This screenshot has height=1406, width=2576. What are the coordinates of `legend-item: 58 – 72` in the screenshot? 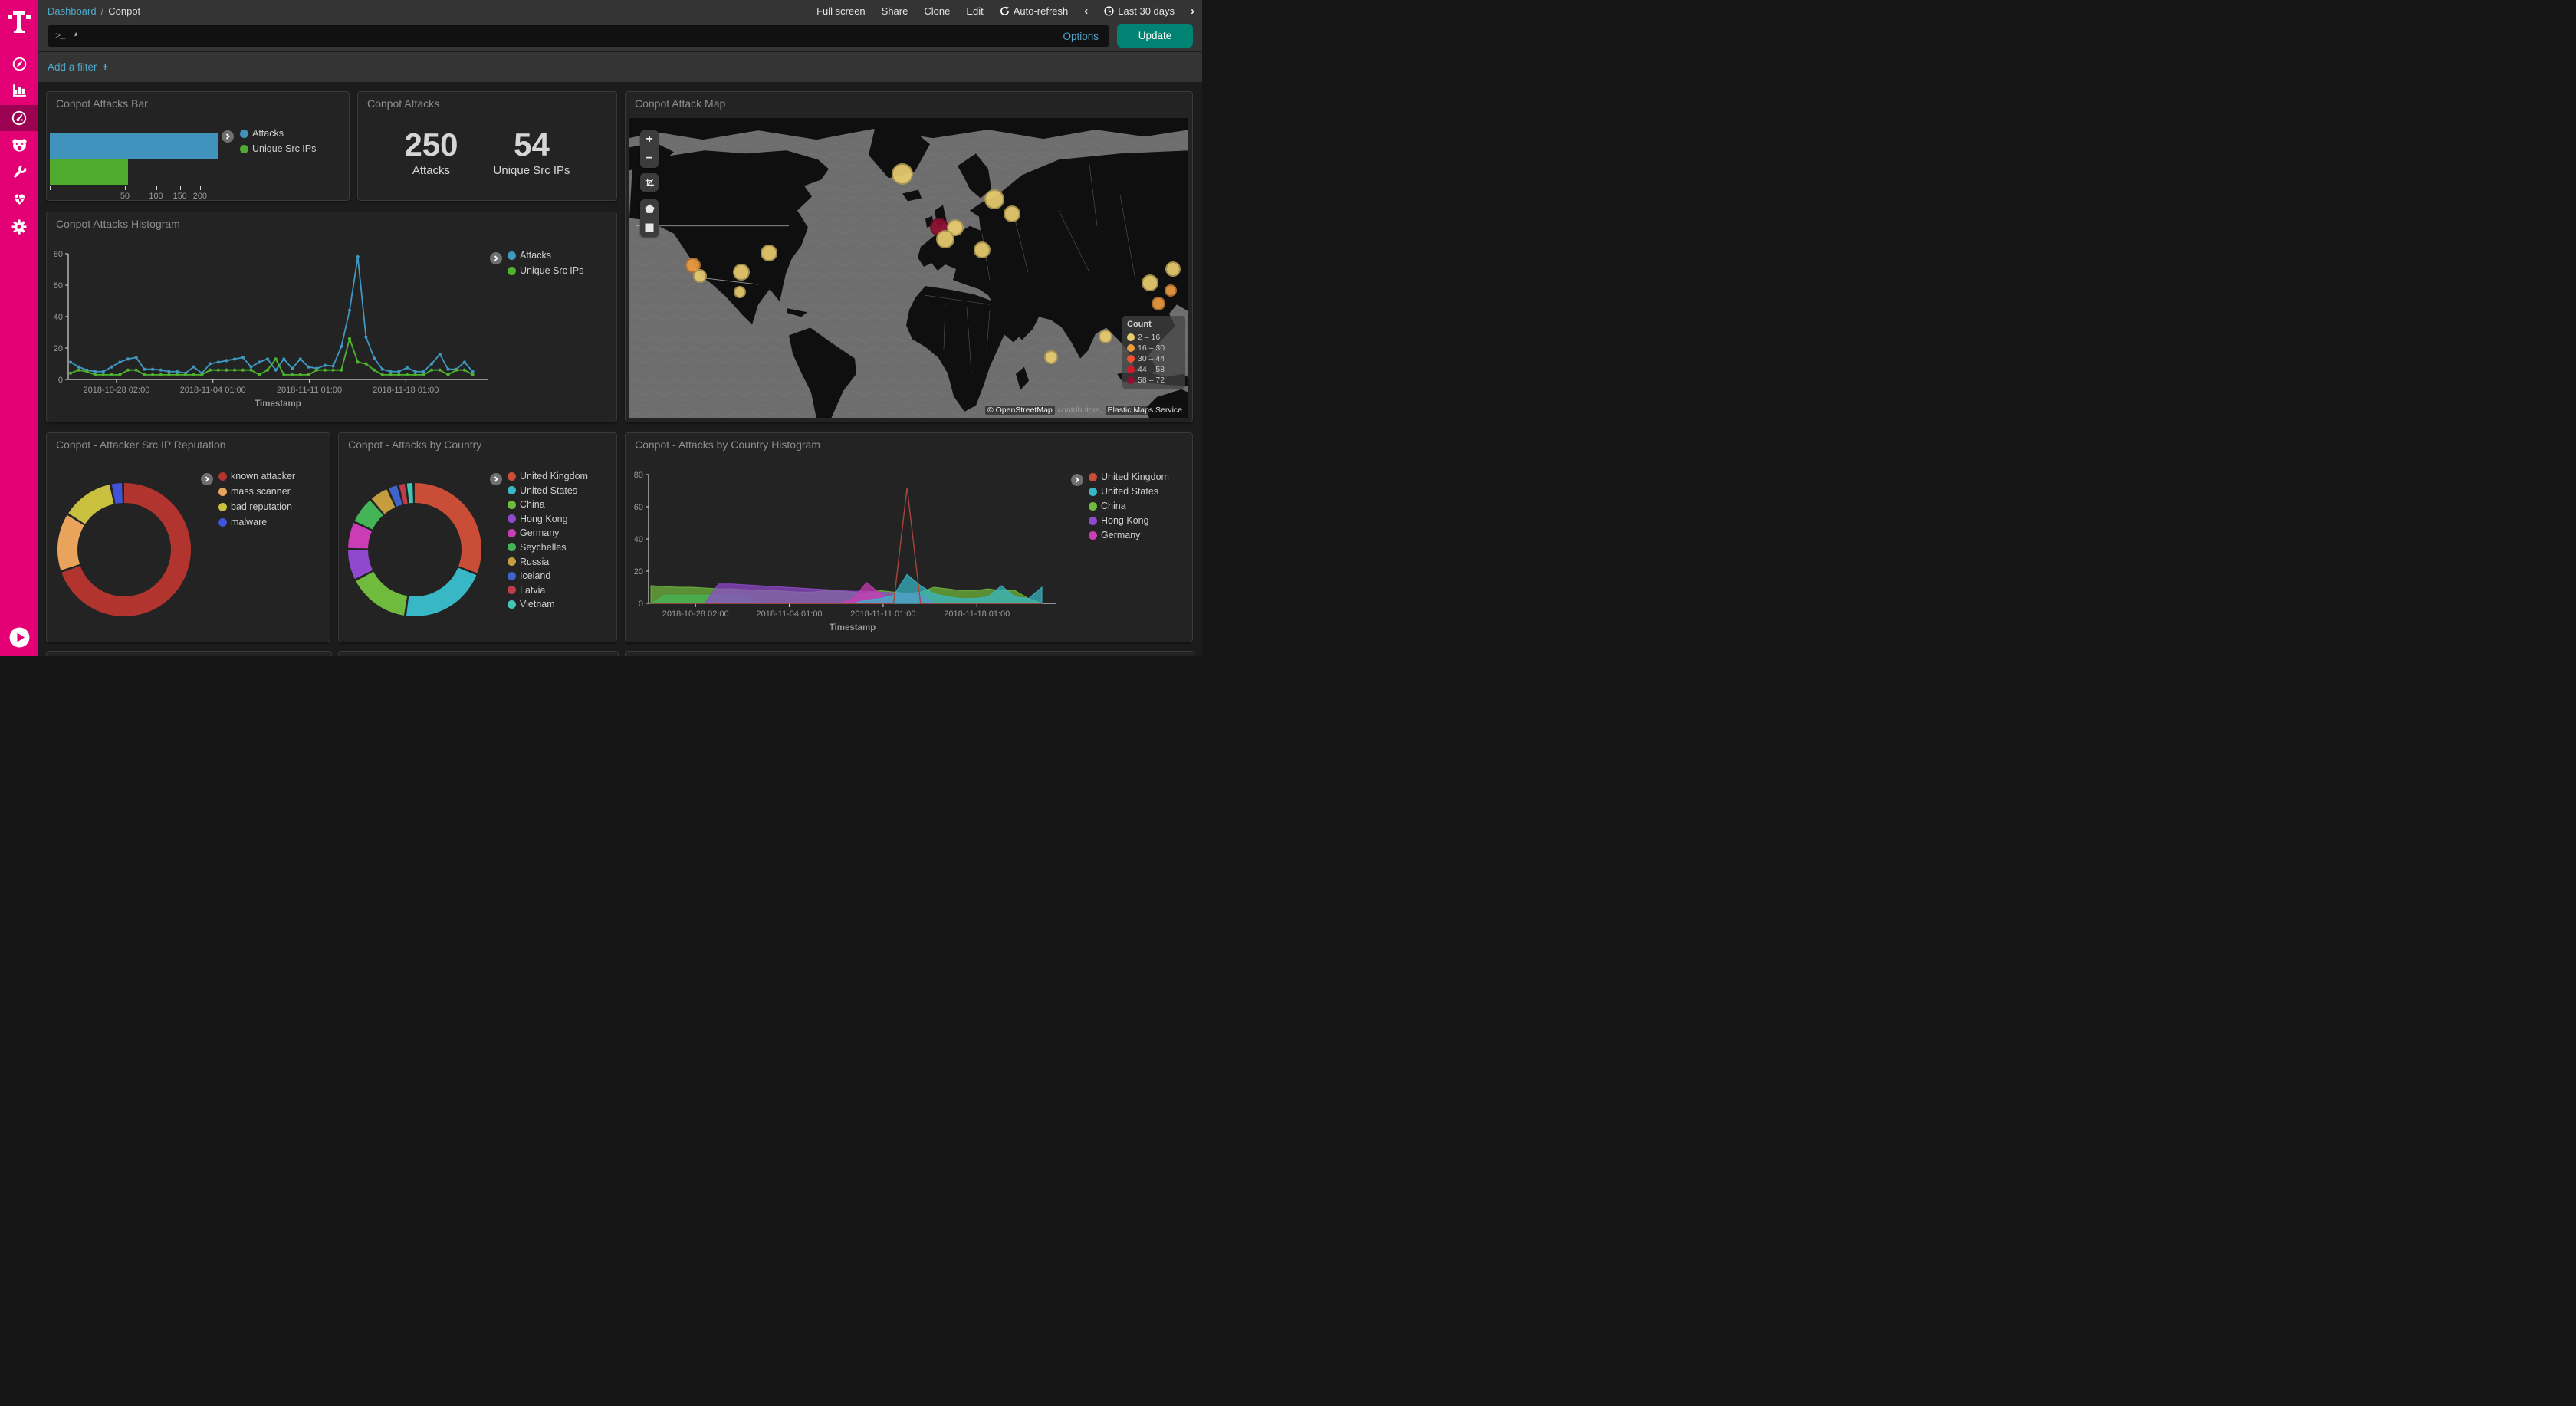 It's located at (1154, 380).